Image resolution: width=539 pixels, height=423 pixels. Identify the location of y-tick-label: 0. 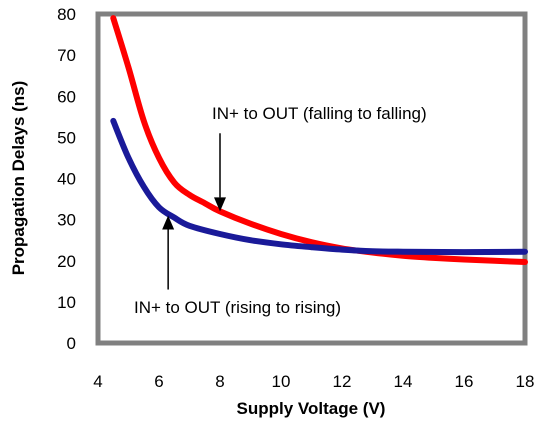
(71, 343).